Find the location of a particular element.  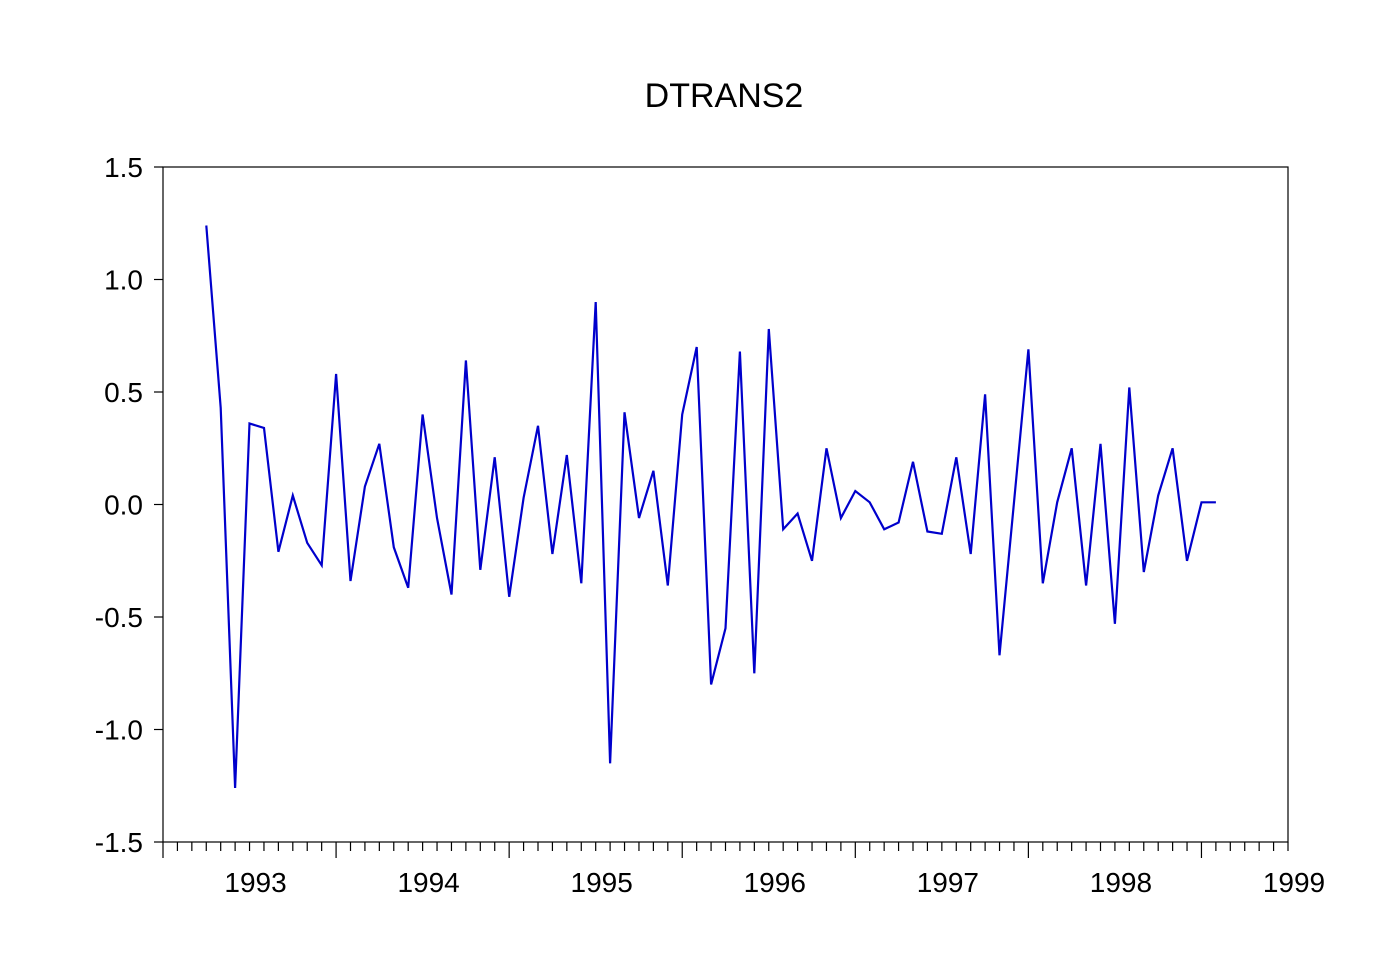

y-tick-label: 0.5 is located at coordinates (123, 392).